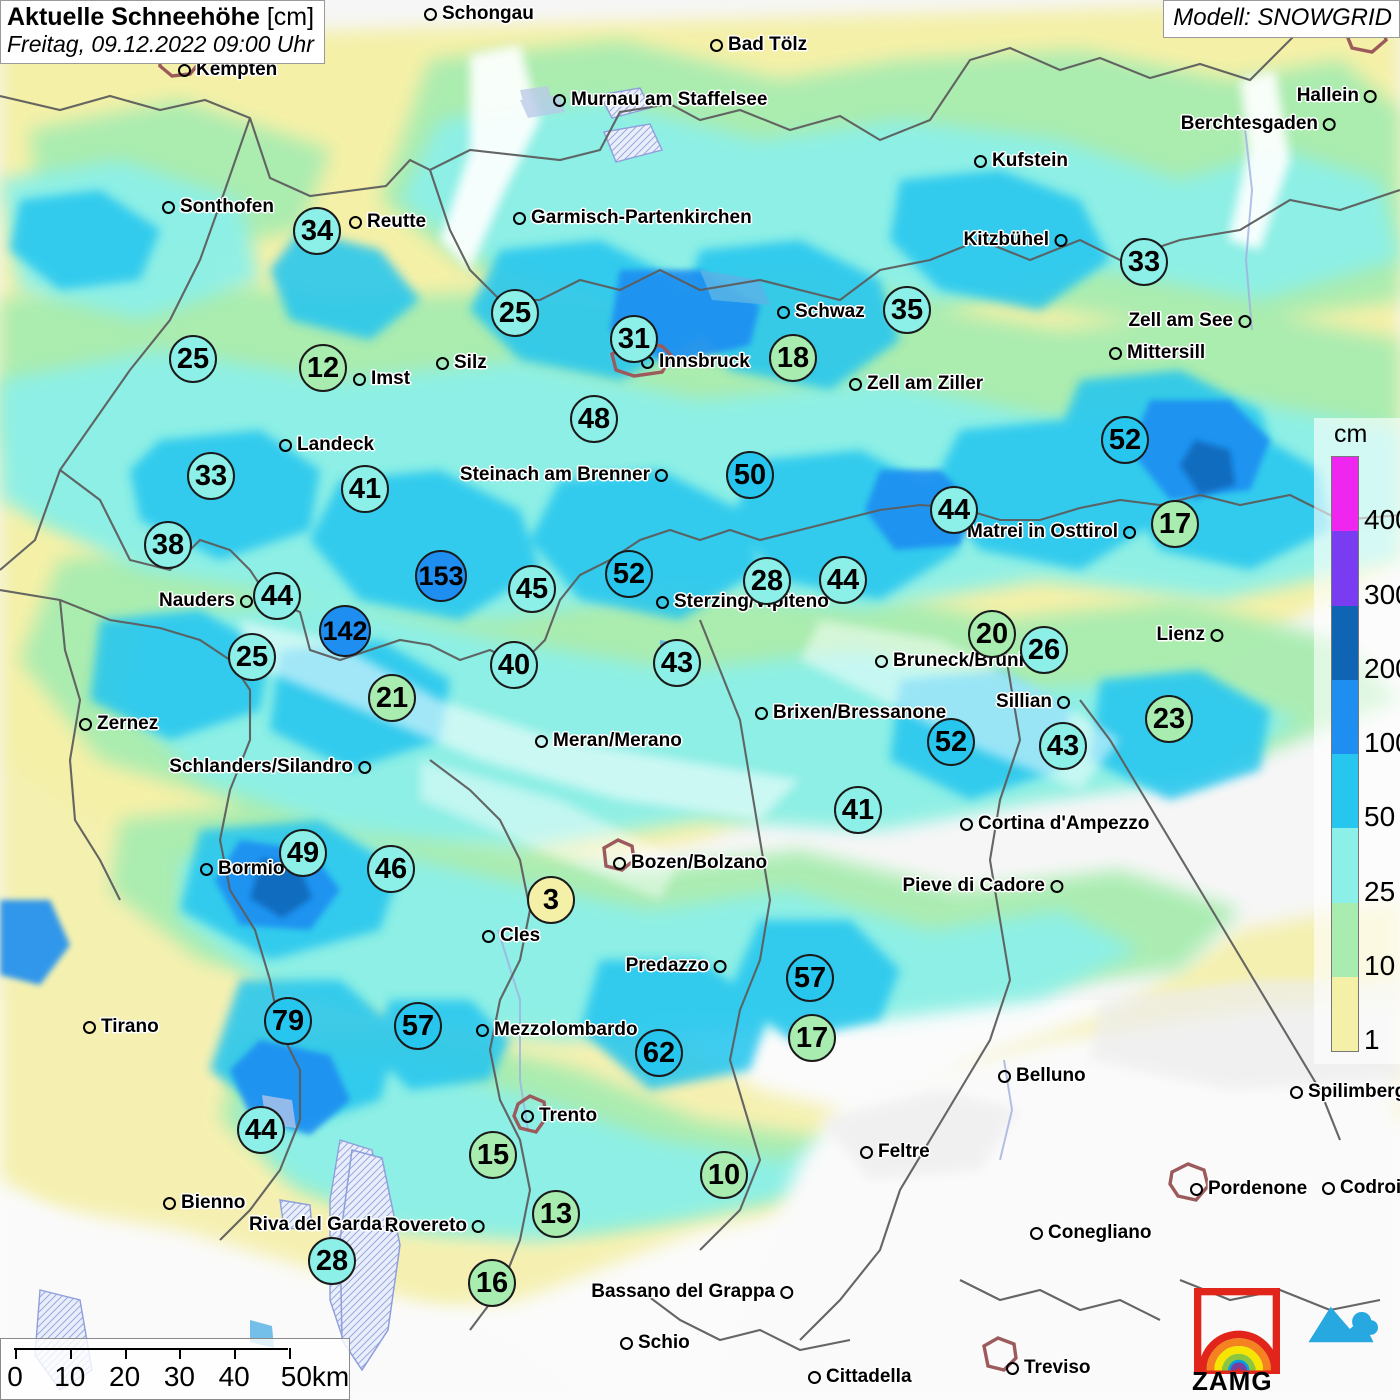 The height and width of the screenshot is (1400, 1400). I want to click on station-value-marker: 12, so click(323, 368).